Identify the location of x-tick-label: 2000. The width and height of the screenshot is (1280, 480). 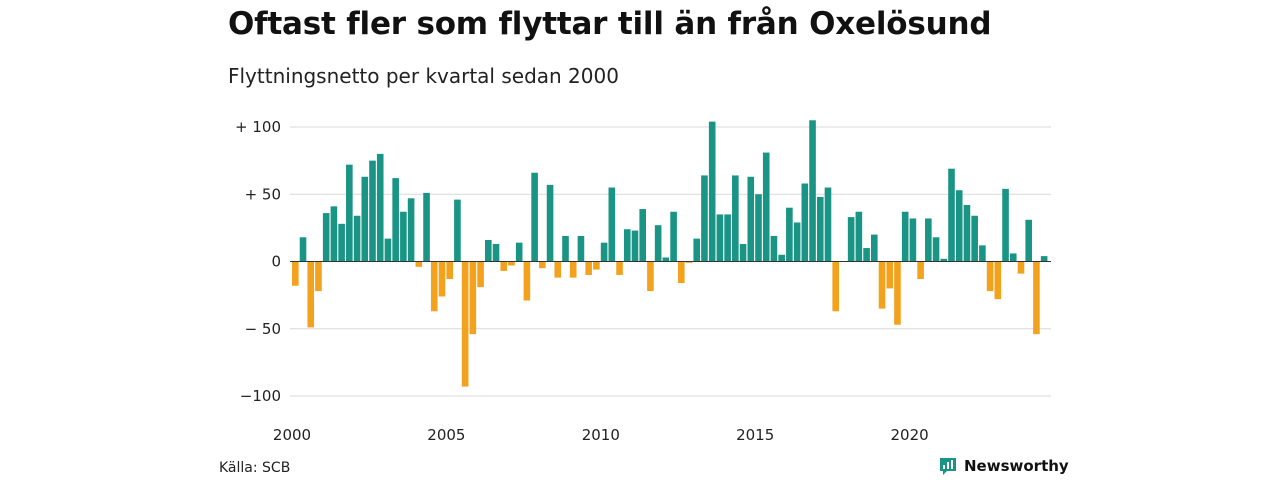
(292, 435).